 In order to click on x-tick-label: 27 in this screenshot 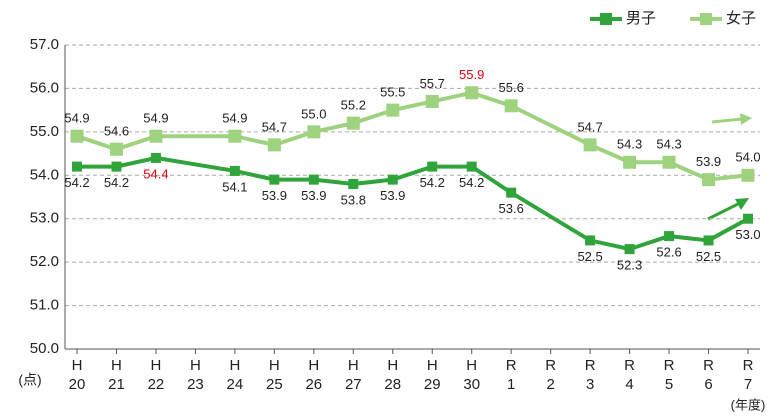, I will do `click(353, 384)`.